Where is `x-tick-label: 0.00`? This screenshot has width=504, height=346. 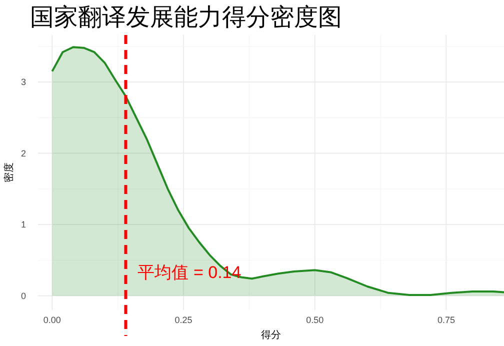
x-tick-label: 0.00 is located at coordinates (52, 320).